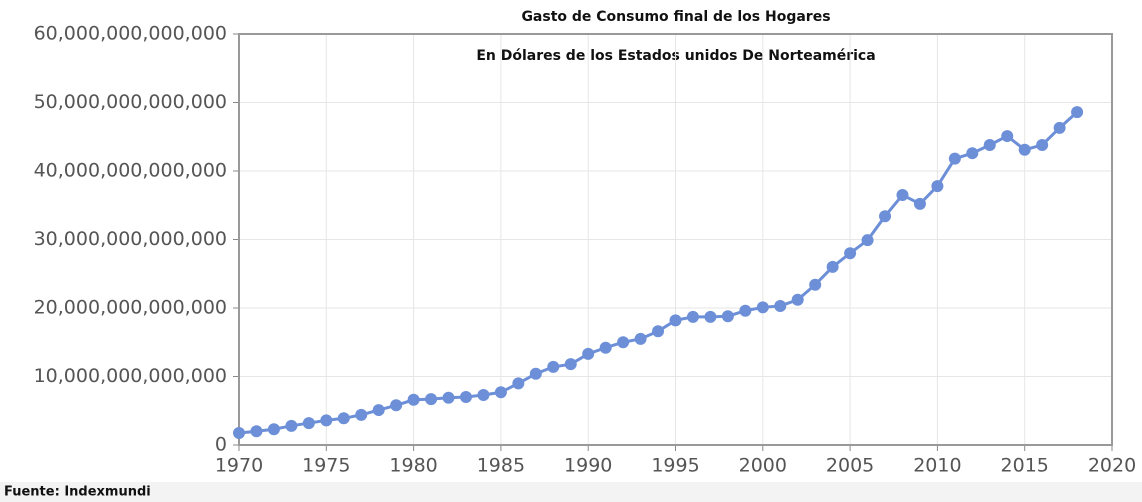  What do you see at coordinates (501, 466) in the screenshot?
I see `x-tick-label: 1985` at bounding box center [501, 466].